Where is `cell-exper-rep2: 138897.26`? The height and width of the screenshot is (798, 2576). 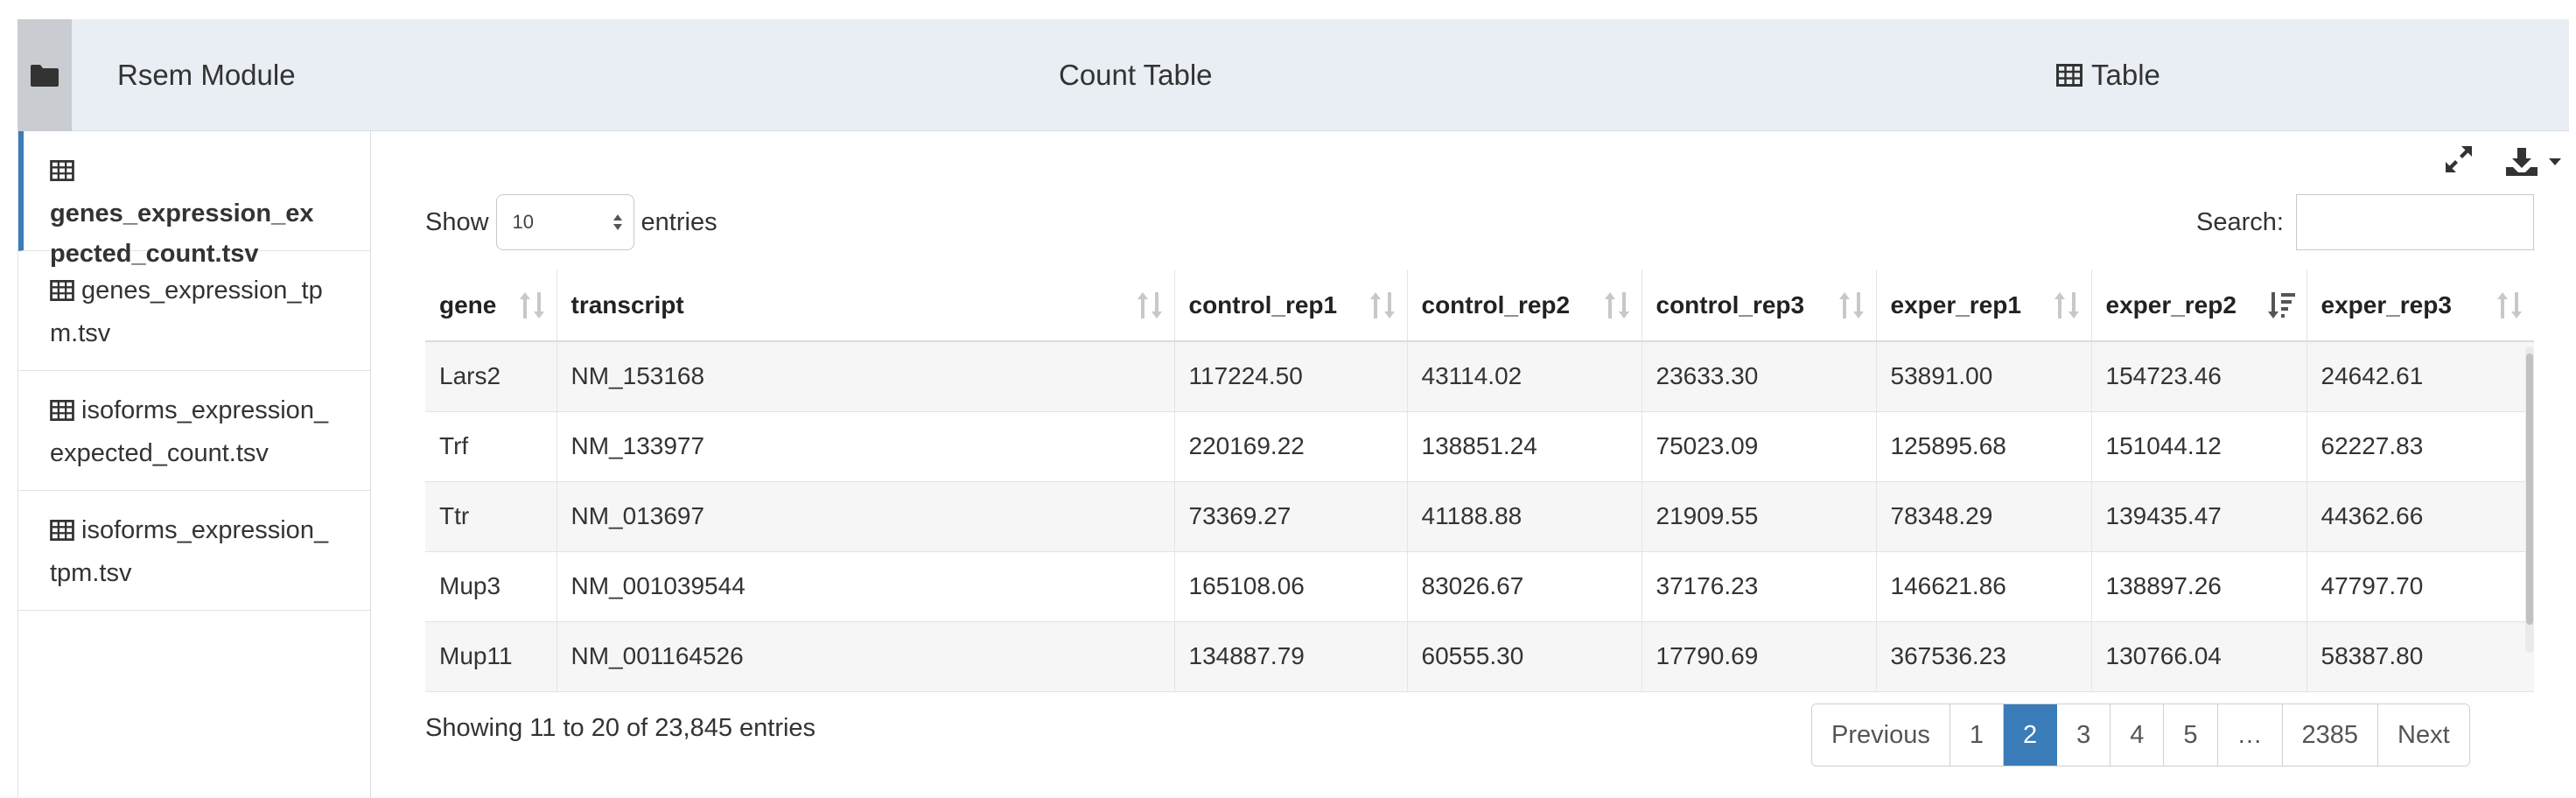 cell-exper-rep2: 138897.26 is located at coordinates (2199, 586).